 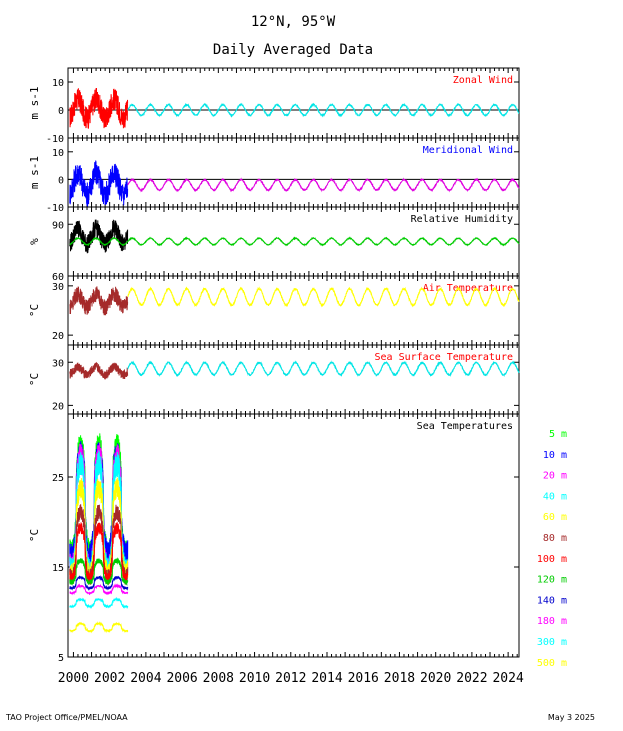 I want to click on panel-meridional-wind: -10 0 10 Meridional Wind m s-1, so click(x=274, y=175).